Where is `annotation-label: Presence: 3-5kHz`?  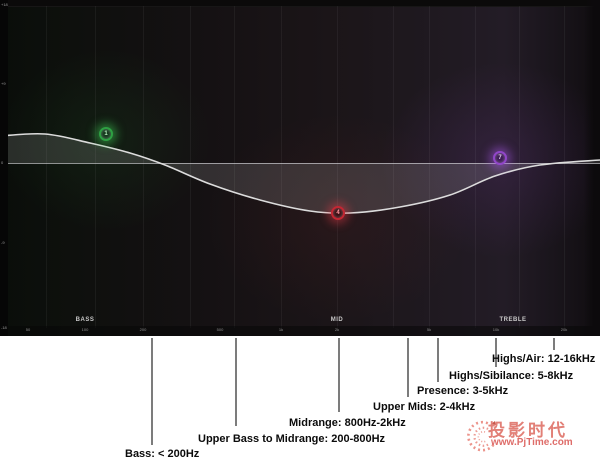 annotation-label: Presence: 3-5kHz is located at coordinates (463, 391).